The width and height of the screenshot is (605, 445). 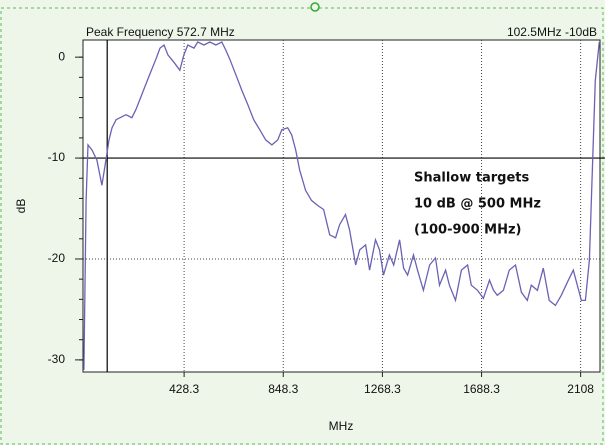 What do you see at coordinates (477, 204) in the screenshot?
I see `annotation: 10 dB @ 500 MHz` at bounding box center [477, 204].